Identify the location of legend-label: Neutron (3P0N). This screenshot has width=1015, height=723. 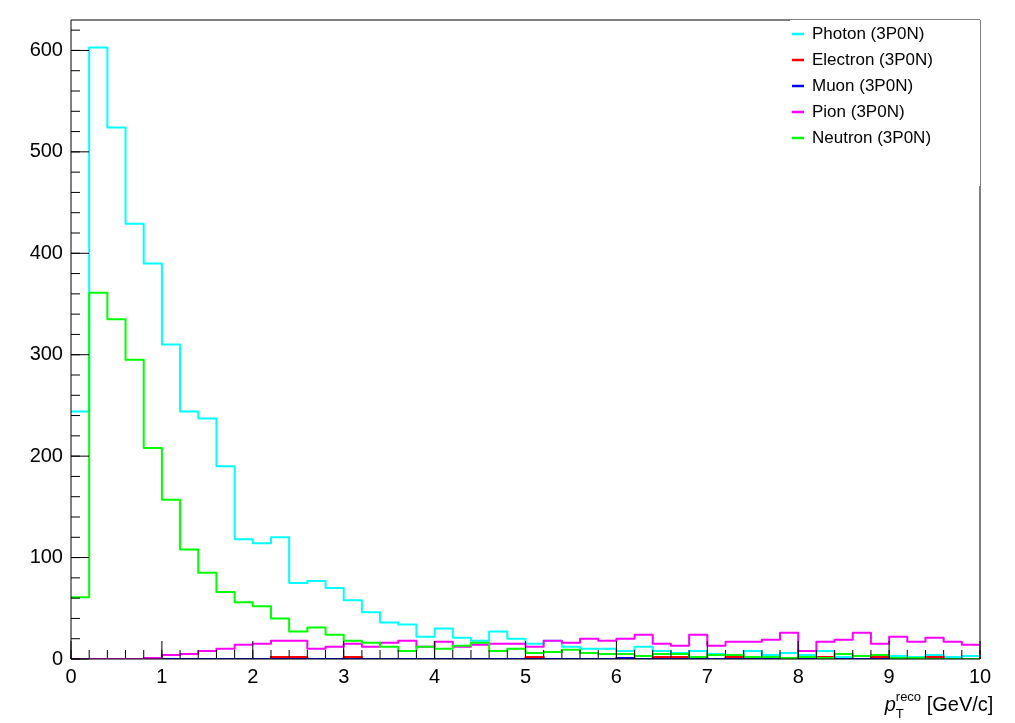
(872, 137).